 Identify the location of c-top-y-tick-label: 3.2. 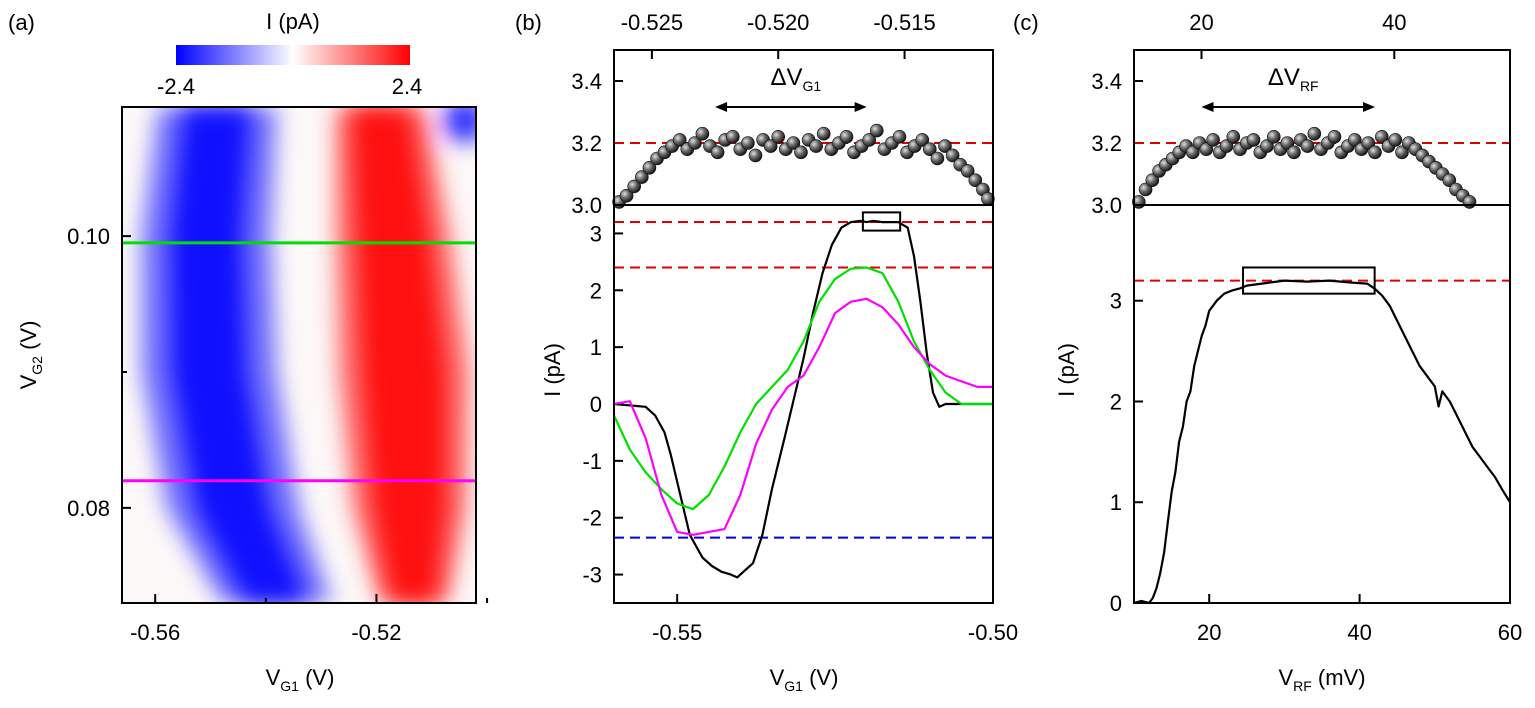
(1106, 143).